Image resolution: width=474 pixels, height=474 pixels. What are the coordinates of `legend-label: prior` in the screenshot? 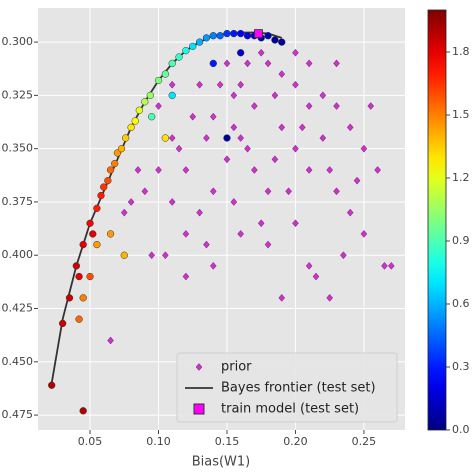 It's located at (236, 367).